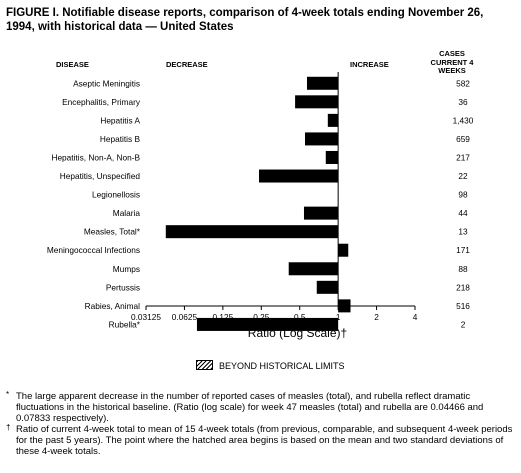  I want to click on category-label: Legionellosis, so click(116, 195).